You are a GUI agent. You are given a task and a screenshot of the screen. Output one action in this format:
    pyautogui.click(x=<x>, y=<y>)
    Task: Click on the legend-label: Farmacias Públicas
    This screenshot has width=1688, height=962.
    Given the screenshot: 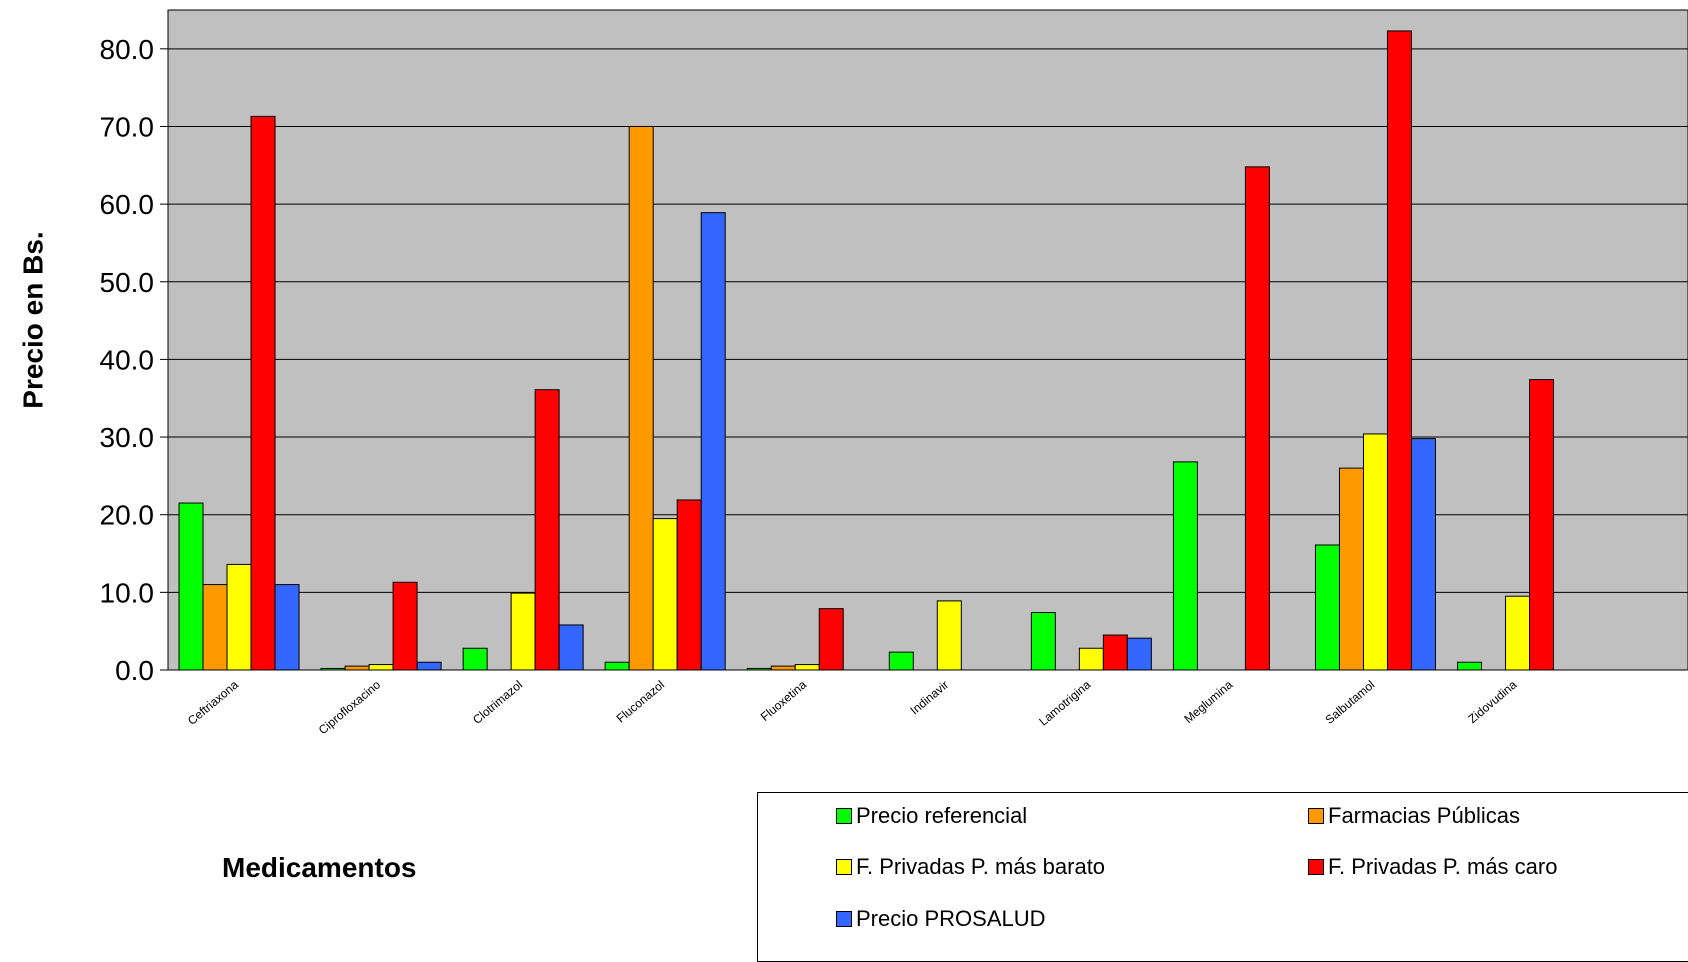 What is the action you would take?
    pyautogui.click(x=1424, y=815)
    